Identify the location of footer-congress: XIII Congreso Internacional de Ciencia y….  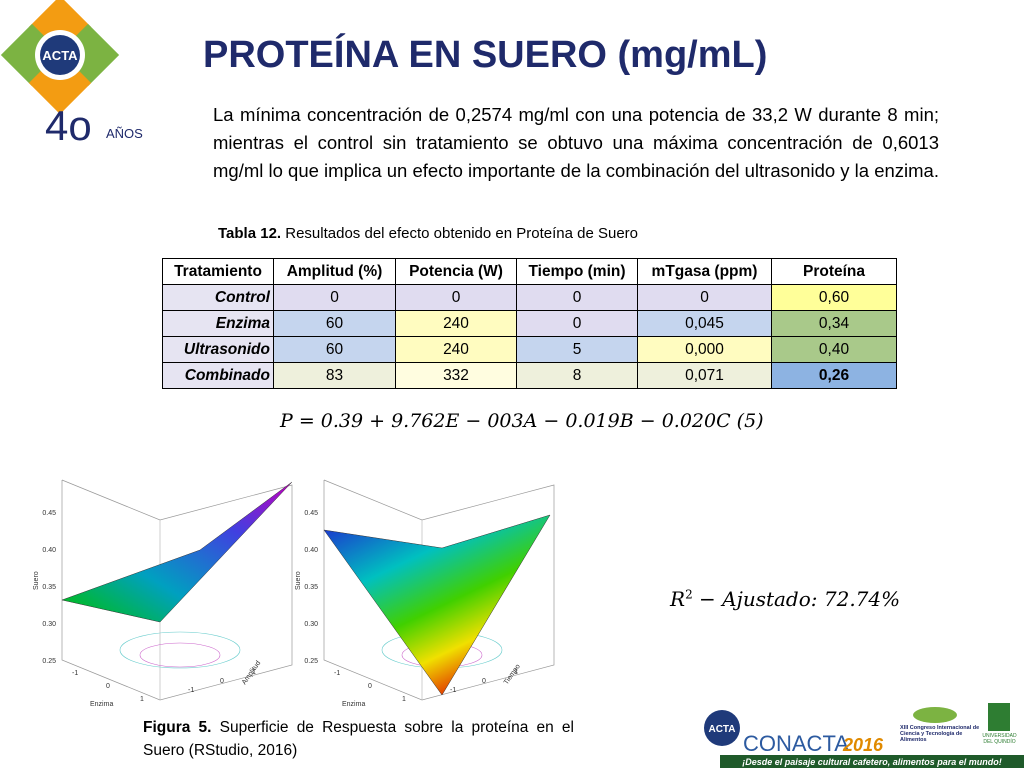
(940, 734).